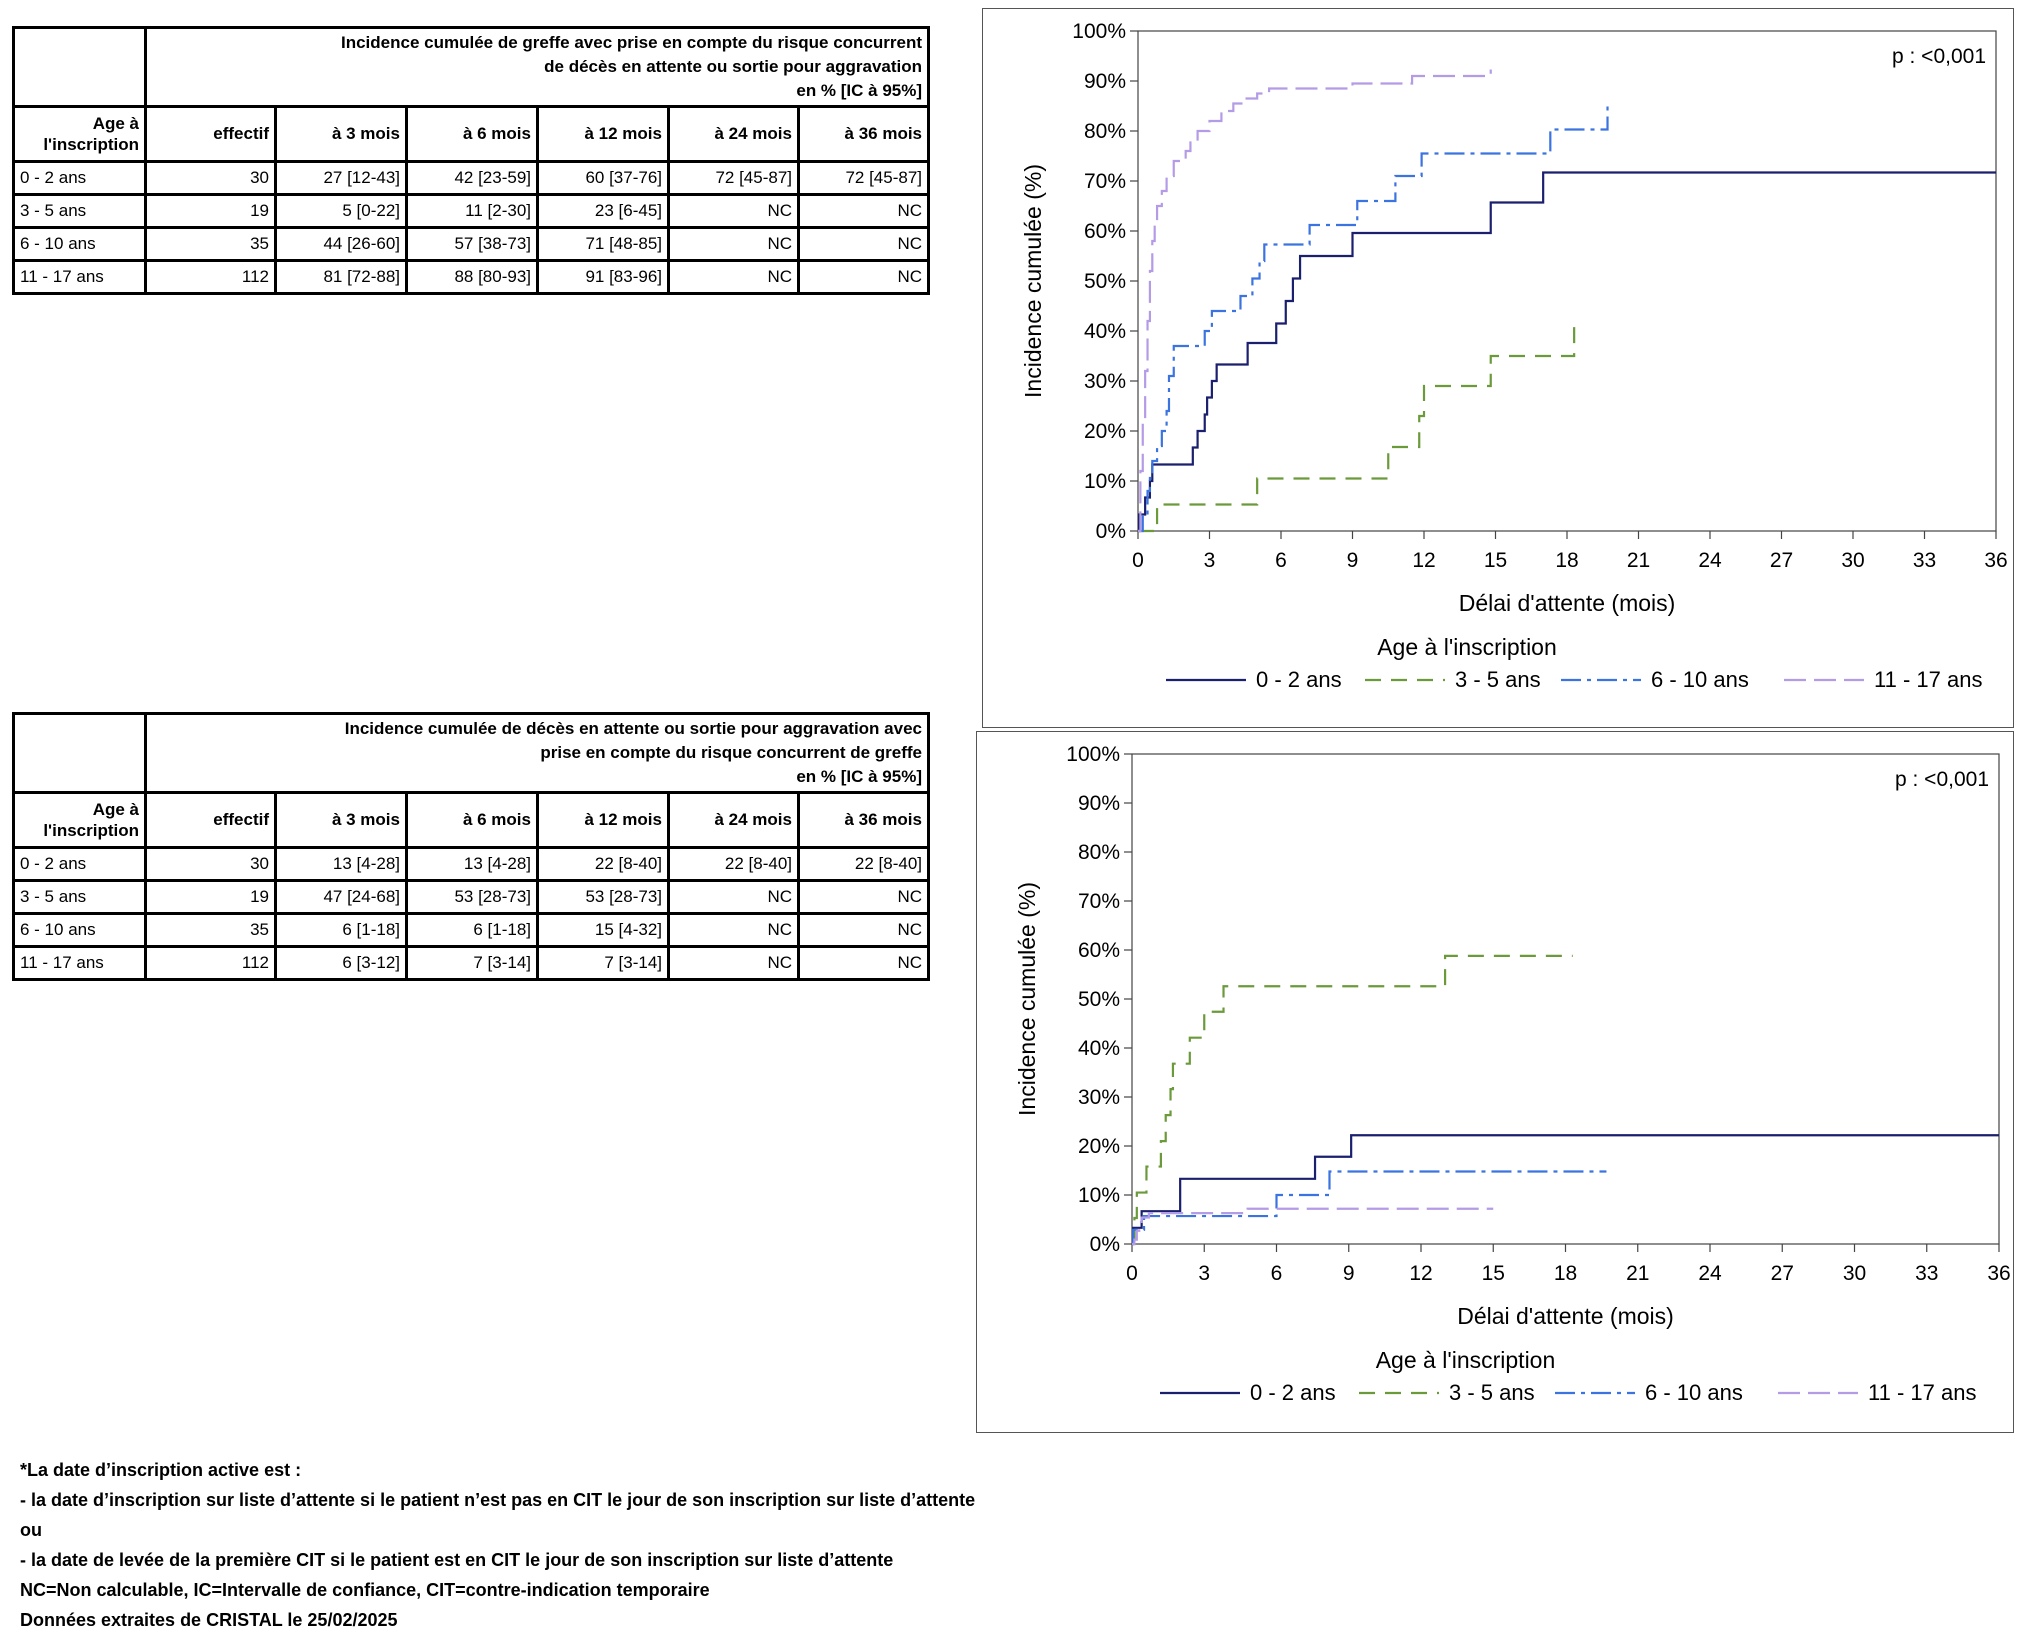  I want to click on legend-label-3: 11 - 17 ans, so click(1928, 679).